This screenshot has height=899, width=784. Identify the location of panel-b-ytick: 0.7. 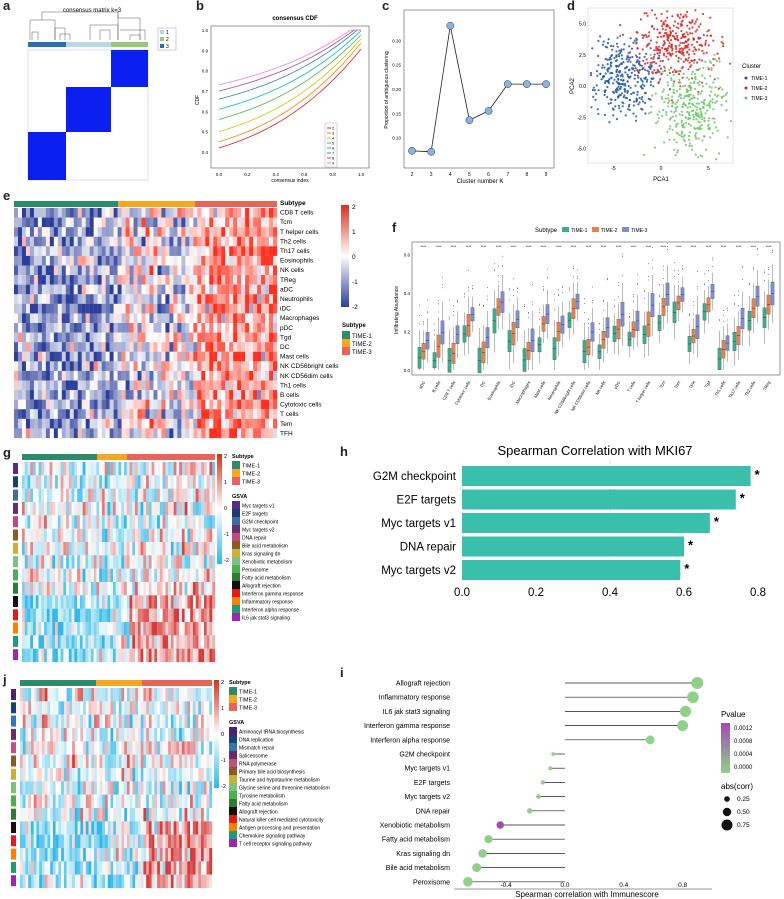
(205, 91).